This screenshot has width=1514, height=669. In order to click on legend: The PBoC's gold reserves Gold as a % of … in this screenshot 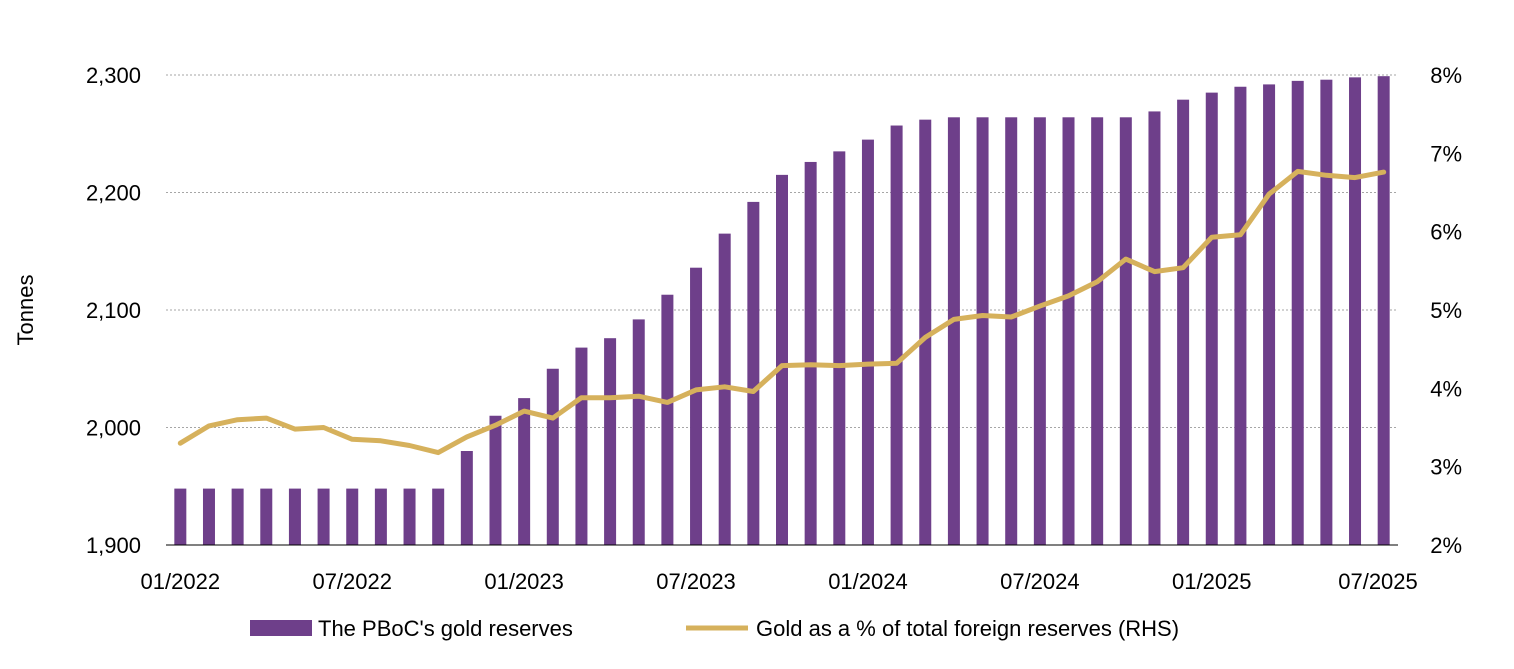, I will do `click(714, 628)`.